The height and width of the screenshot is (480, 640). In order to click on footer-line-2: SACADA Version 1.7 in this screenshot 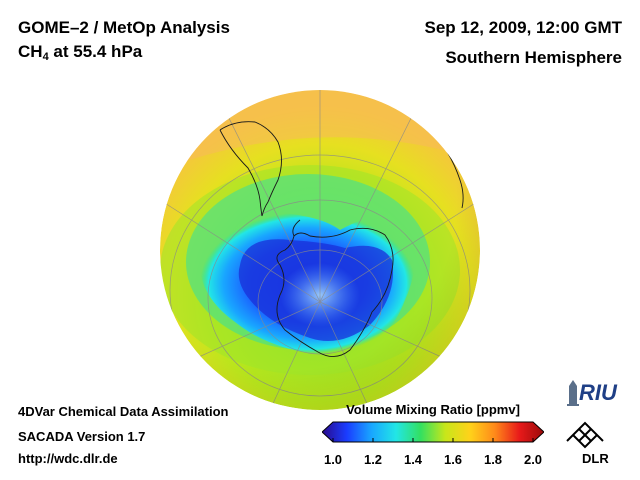, I will do `click(82, 436)`.